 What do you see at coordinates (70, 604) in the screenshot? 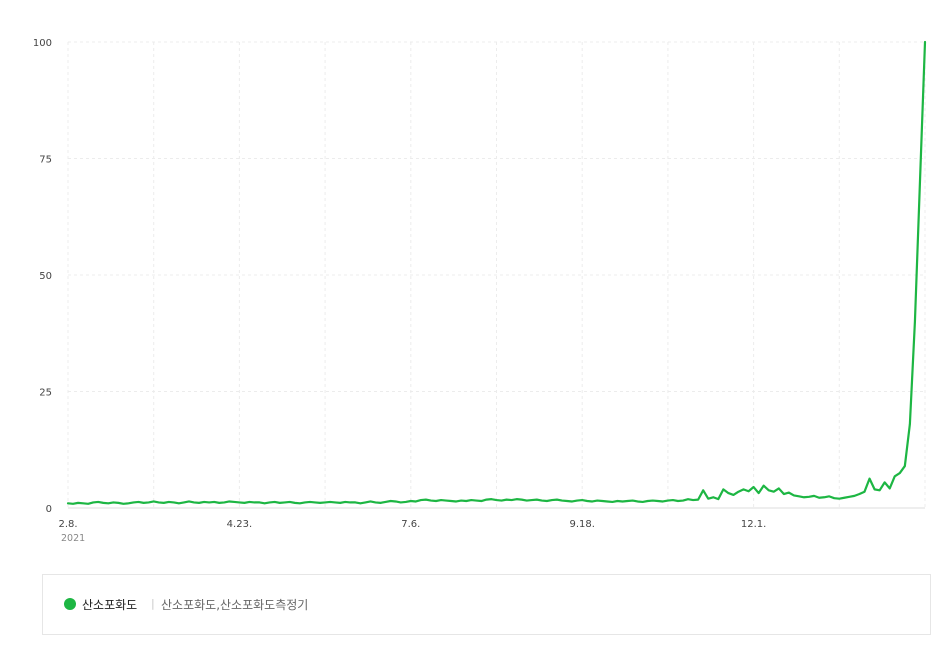
I see `legend-color-dot` at bounding box center [70, 604].